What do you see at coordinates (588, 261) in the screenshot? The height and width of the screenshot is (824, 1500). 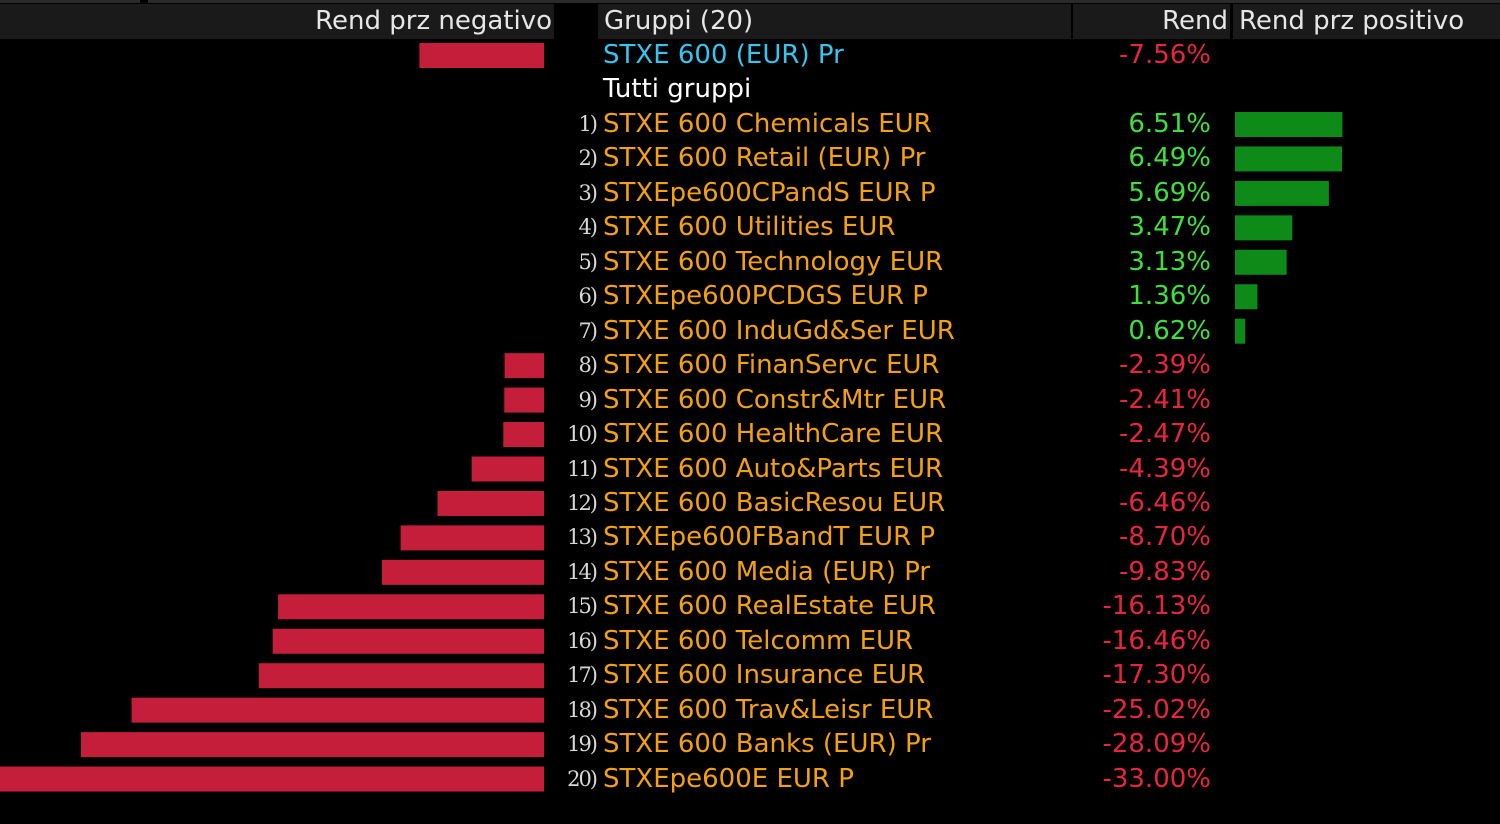 I see `rank-number: 5)` at bounding box center [588, 261].